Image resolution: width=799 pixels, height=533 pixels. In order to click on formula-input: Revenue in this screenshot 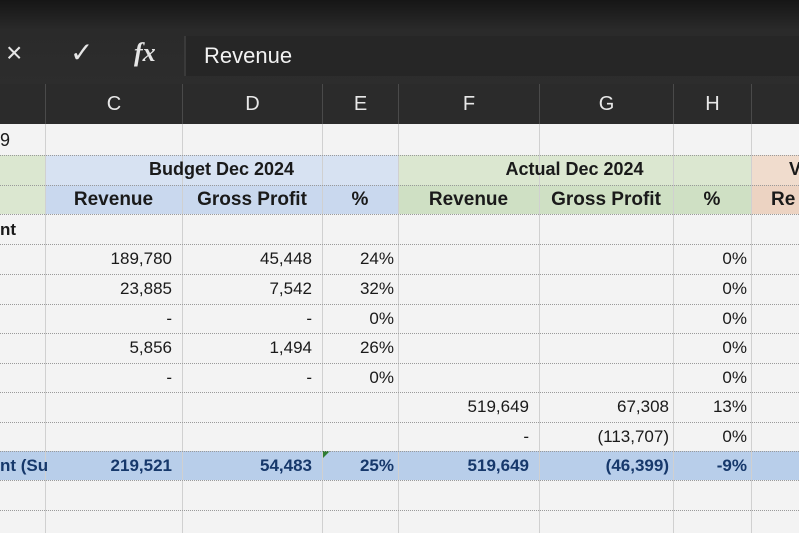, I will do `click(492, 56)`.